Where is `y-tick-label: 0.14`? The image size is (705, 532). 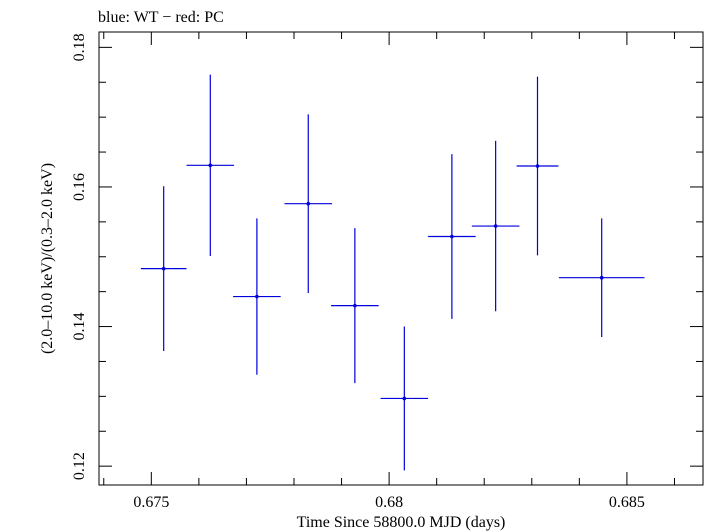
y-tick-label: 0.14 is located at coordinates (79, 327).